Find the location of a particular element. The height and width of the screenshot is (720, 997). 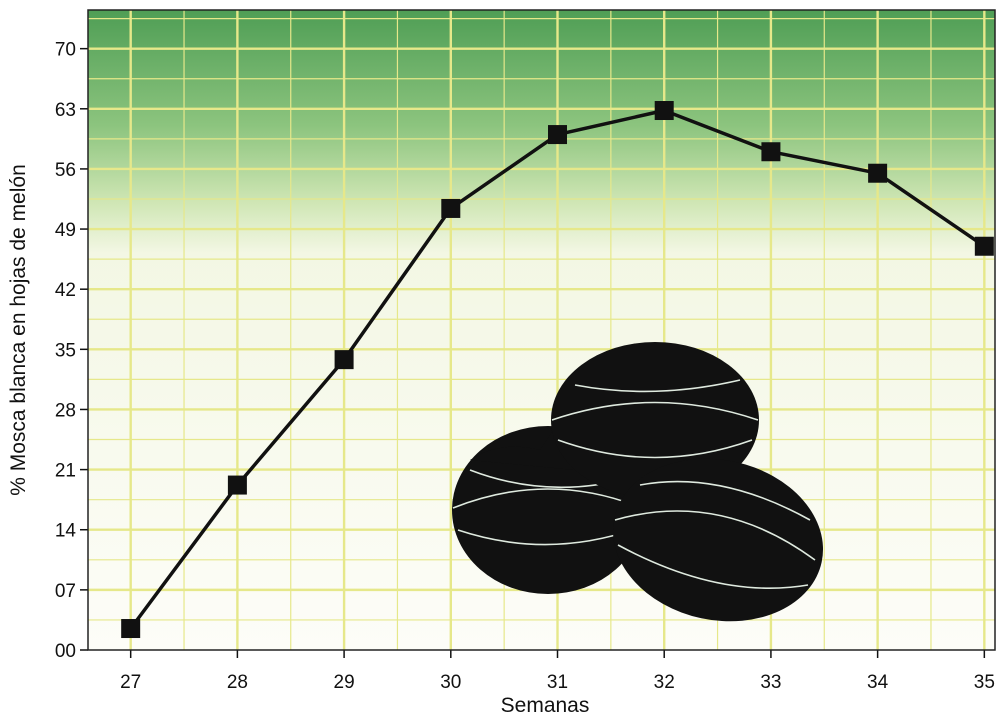

x-tick-label: 33 is located at coordinates (770, 682).